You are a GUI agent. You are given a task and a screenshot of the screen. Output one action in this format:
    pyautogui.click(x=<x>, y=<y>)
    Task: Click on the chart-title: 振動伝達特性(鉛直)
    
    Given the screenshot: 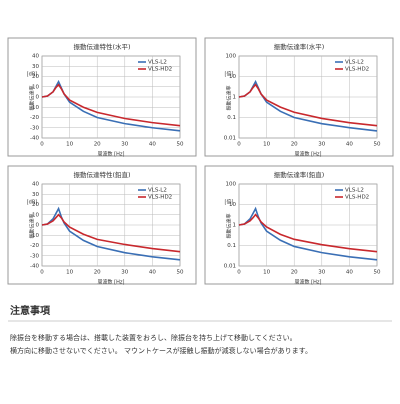 What is the action you would take?
    pyautogui.click(x=101, y=174)
    